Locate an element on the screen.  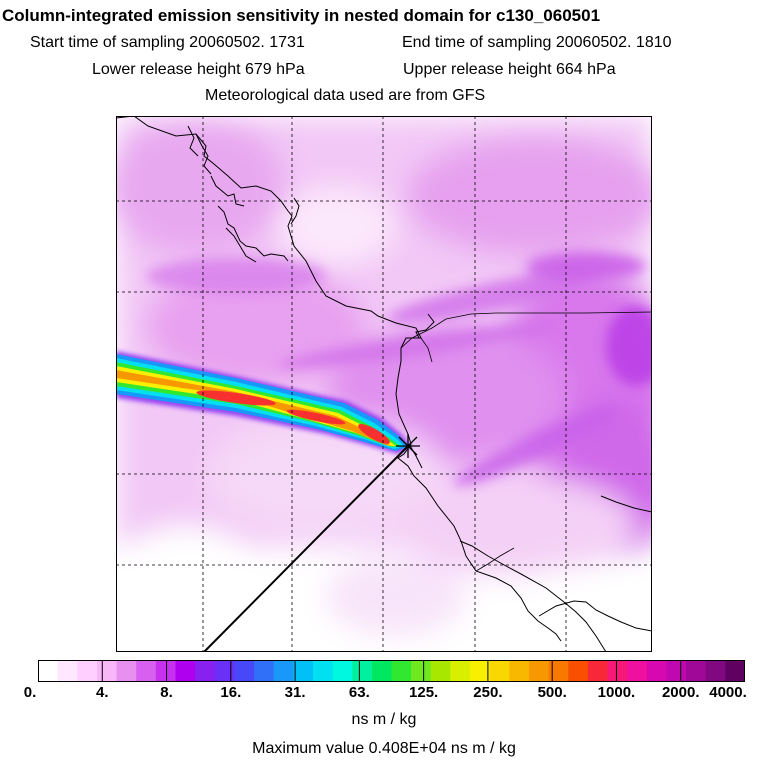
met-data-label: Meteorological data used are from GFS is located at coordinates (345, 95).